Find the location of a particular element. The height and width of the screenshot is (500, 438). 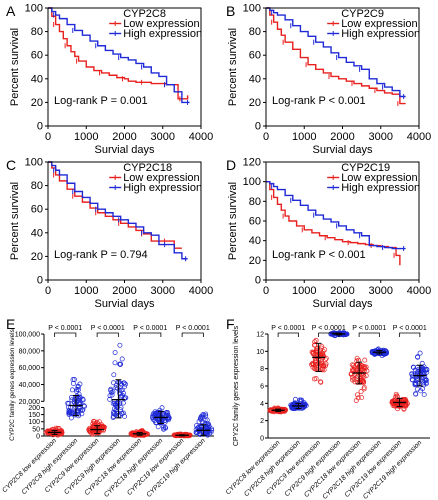

plot-frame is located at coordinates (342, 67).